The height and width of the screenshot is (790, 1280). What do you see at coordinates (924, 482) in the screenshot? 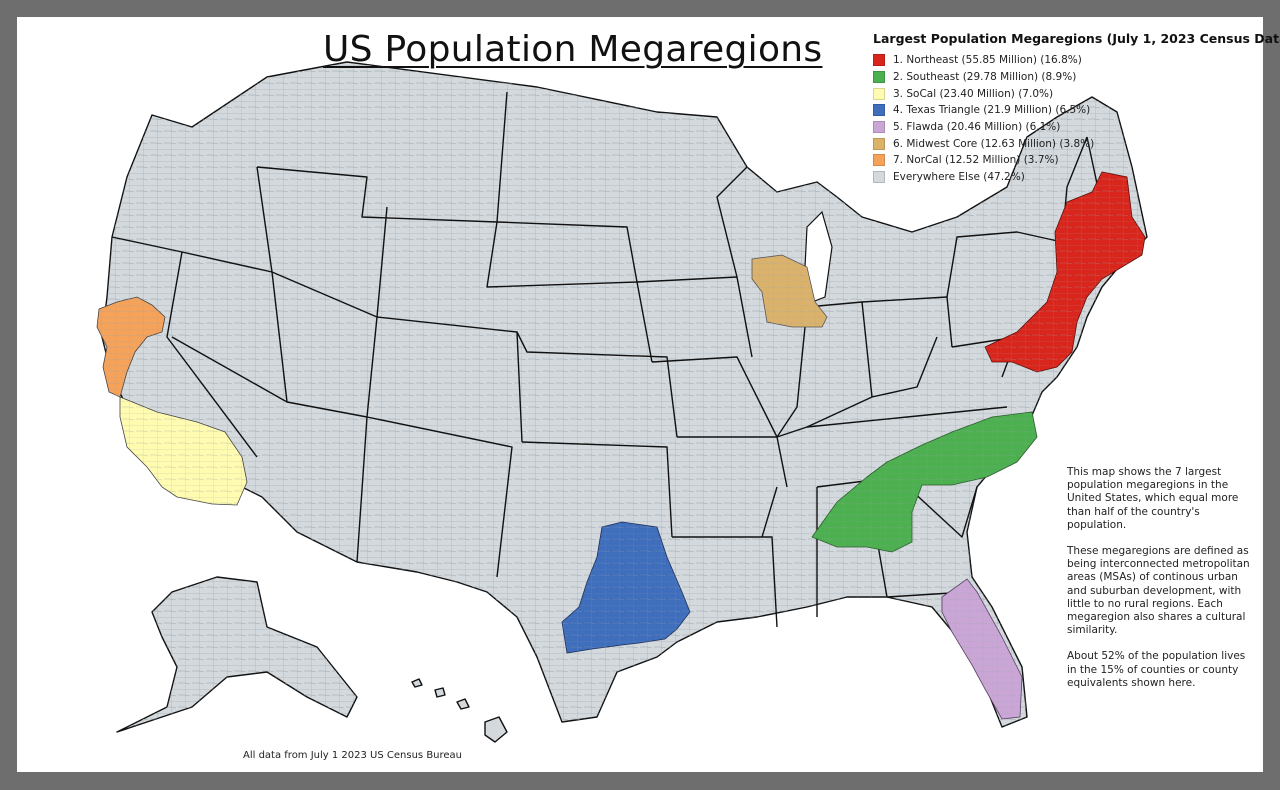
I see `megaregion-southeast` at bounding box center [924, 482].